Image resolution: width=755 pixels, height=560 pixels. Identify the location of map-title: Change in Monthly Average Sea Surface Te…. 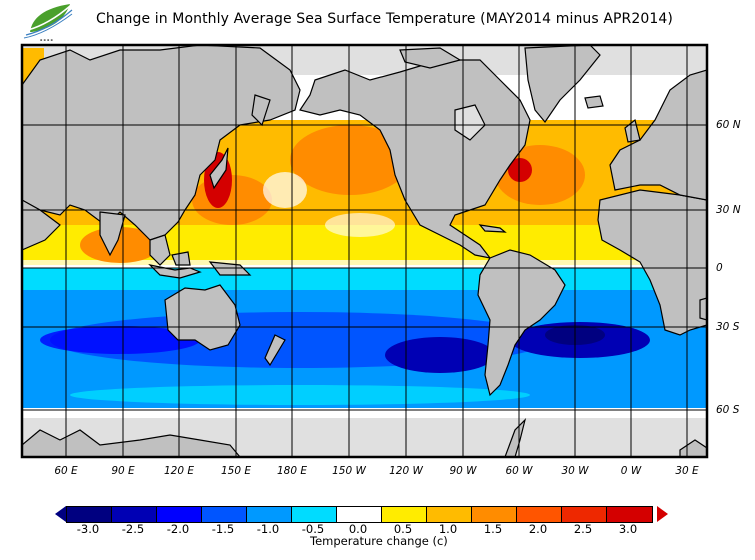
(384, 19).